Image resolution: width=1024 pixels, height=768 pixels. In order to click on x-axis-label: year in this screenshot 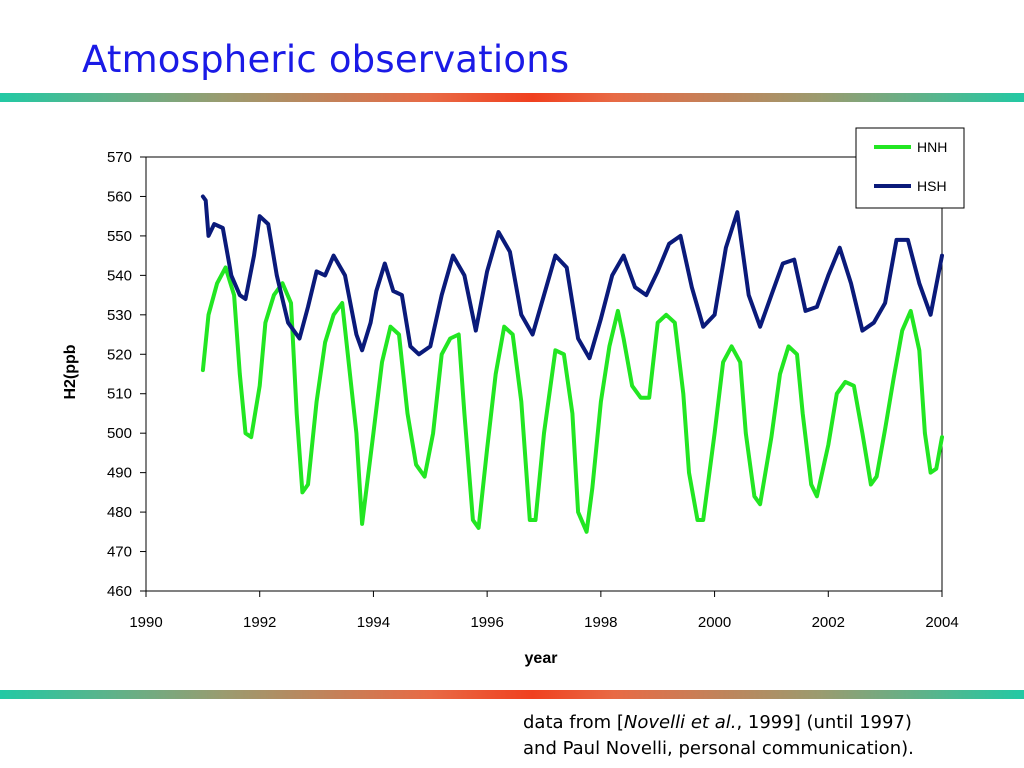, I will do `click(541, 658)`.